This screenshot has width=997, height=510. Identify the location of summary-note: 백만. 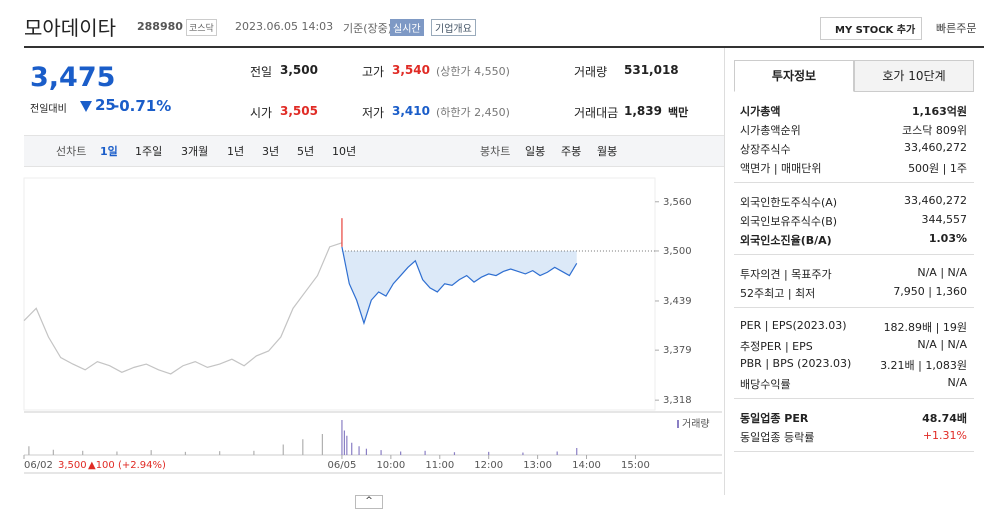
(678, 112).